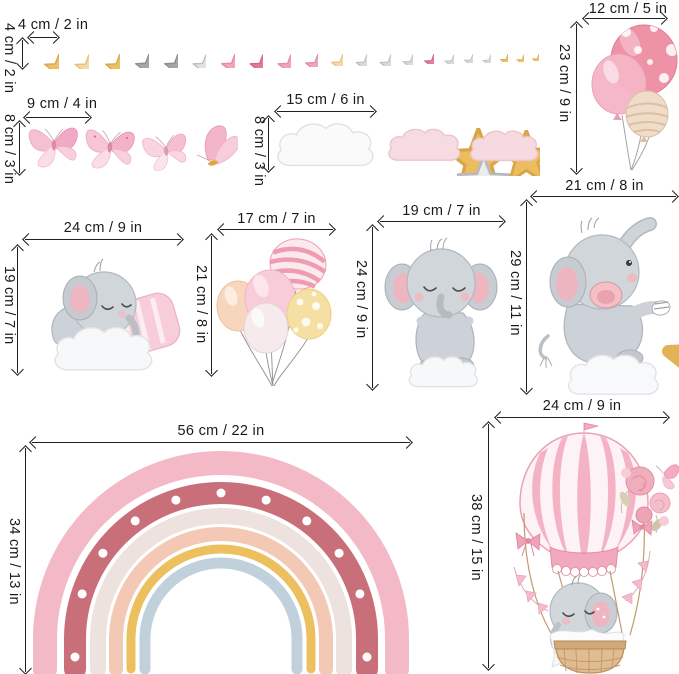 This screenshot has width=679, height=674. What do you see at coordinates (634, 97) in the screenshot?
I see `balloon-trio-art` at bounding box center [634, 97].